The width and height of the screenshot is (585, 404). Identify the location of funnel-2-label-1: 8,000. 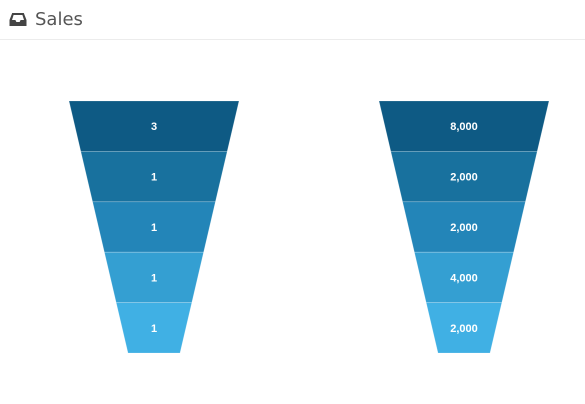
(464, 127).